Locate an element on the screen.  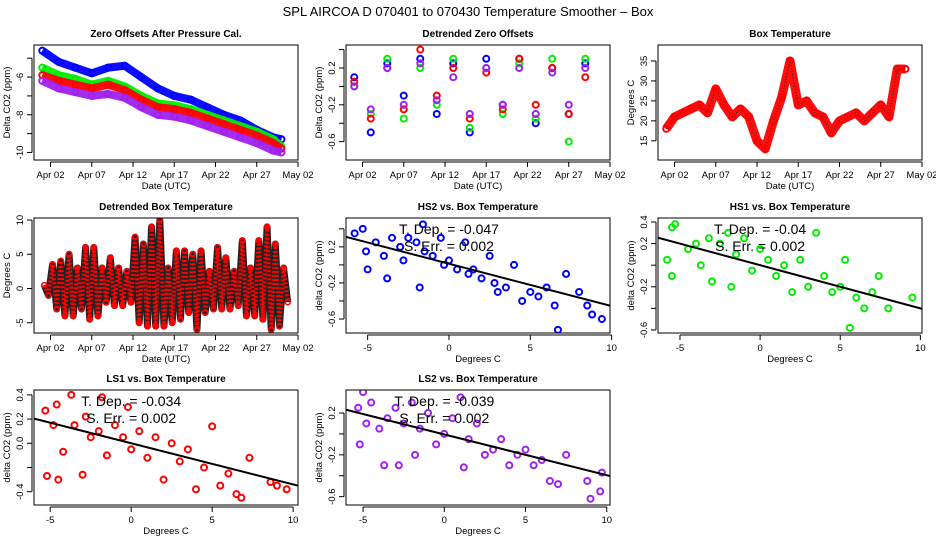
panel-title: Zero Offsets After Pressure Cal. is located at coordinates (166, 34).